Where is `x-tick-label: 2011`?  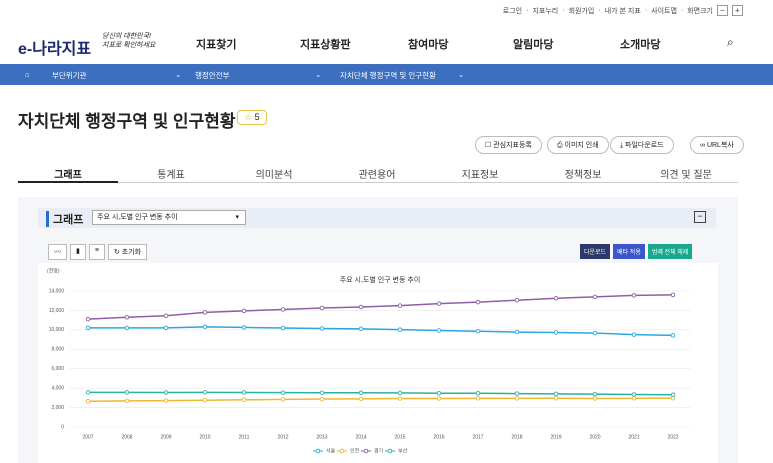 x-tick-label: 2011 is located at coordinates (244, 437).